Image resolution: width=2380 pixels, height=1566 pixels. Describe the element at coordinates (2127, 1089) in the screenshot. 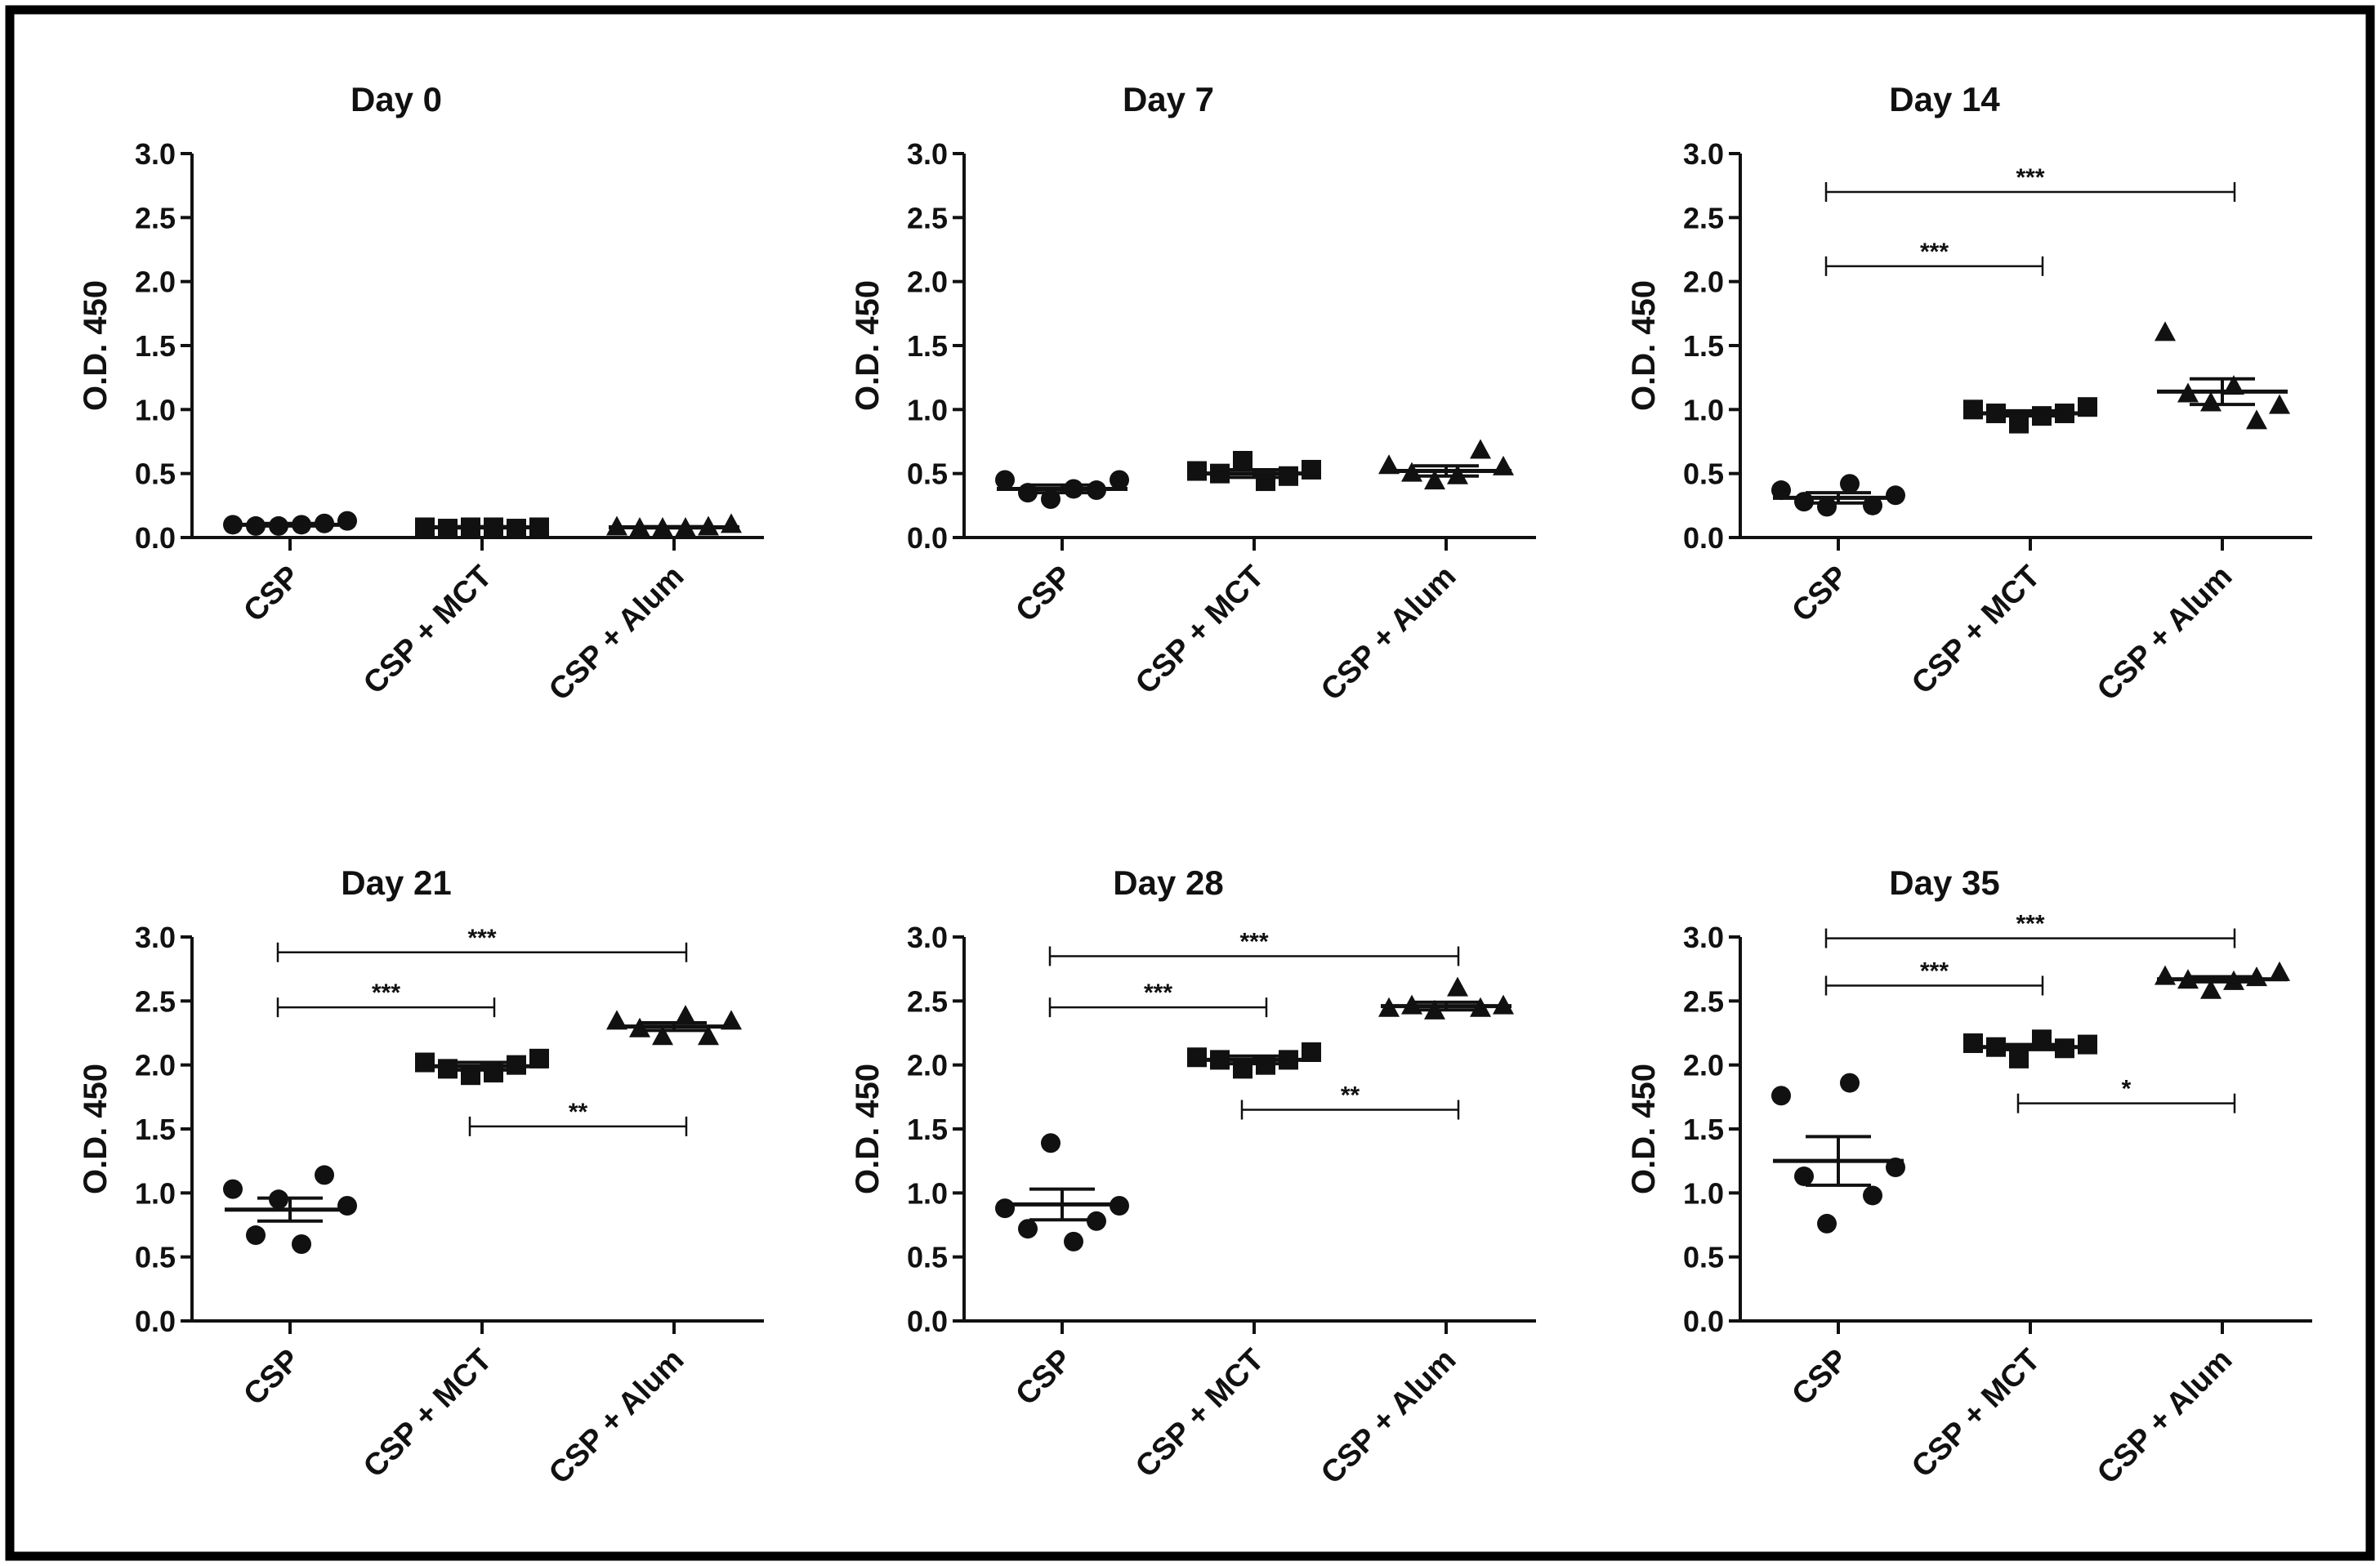

I see `significance-label: *` at that location.